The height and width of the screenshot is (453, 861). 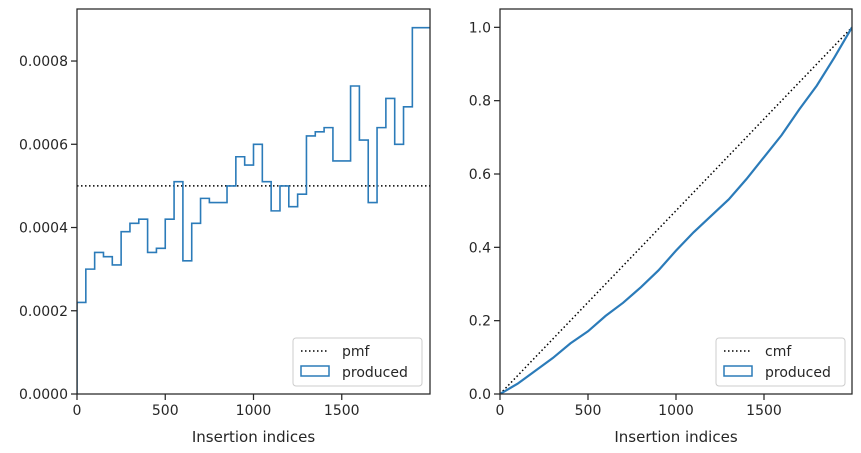 I want to click on legend: cmf produced, so click(x=780, y=362).